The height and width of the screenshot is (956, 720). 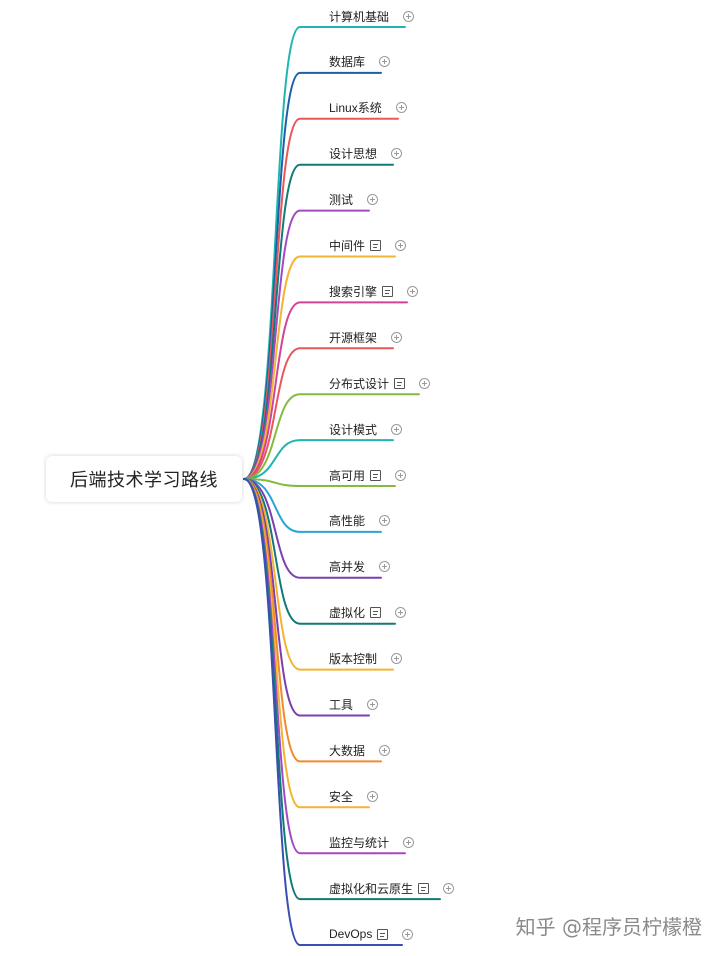 What do you see at coordinates (359, 842) in the screenshot?
I see `branch-label: 监控与统计` at bounding box center [359, 842].